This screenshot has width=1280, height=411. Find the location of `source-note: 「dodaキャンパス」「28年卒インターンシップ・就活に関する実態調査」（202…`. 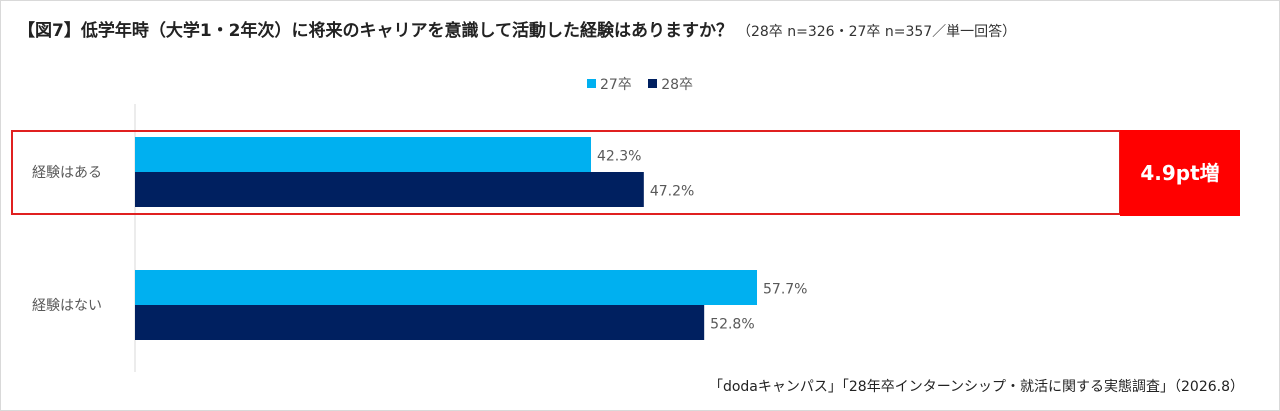

source-note: 「dodaキャンパス」「28年卒インターンシップ・就活に関する実態調査」（202… is located at coordinates (976, 387).